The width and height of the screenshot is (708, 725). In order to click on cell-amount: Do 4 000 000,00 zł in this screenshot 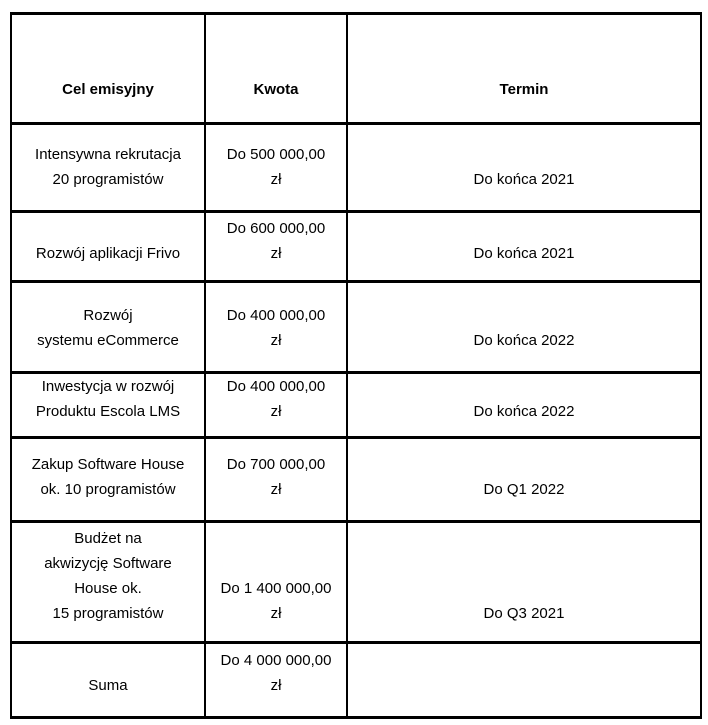, I will do `click(276, 680)`.